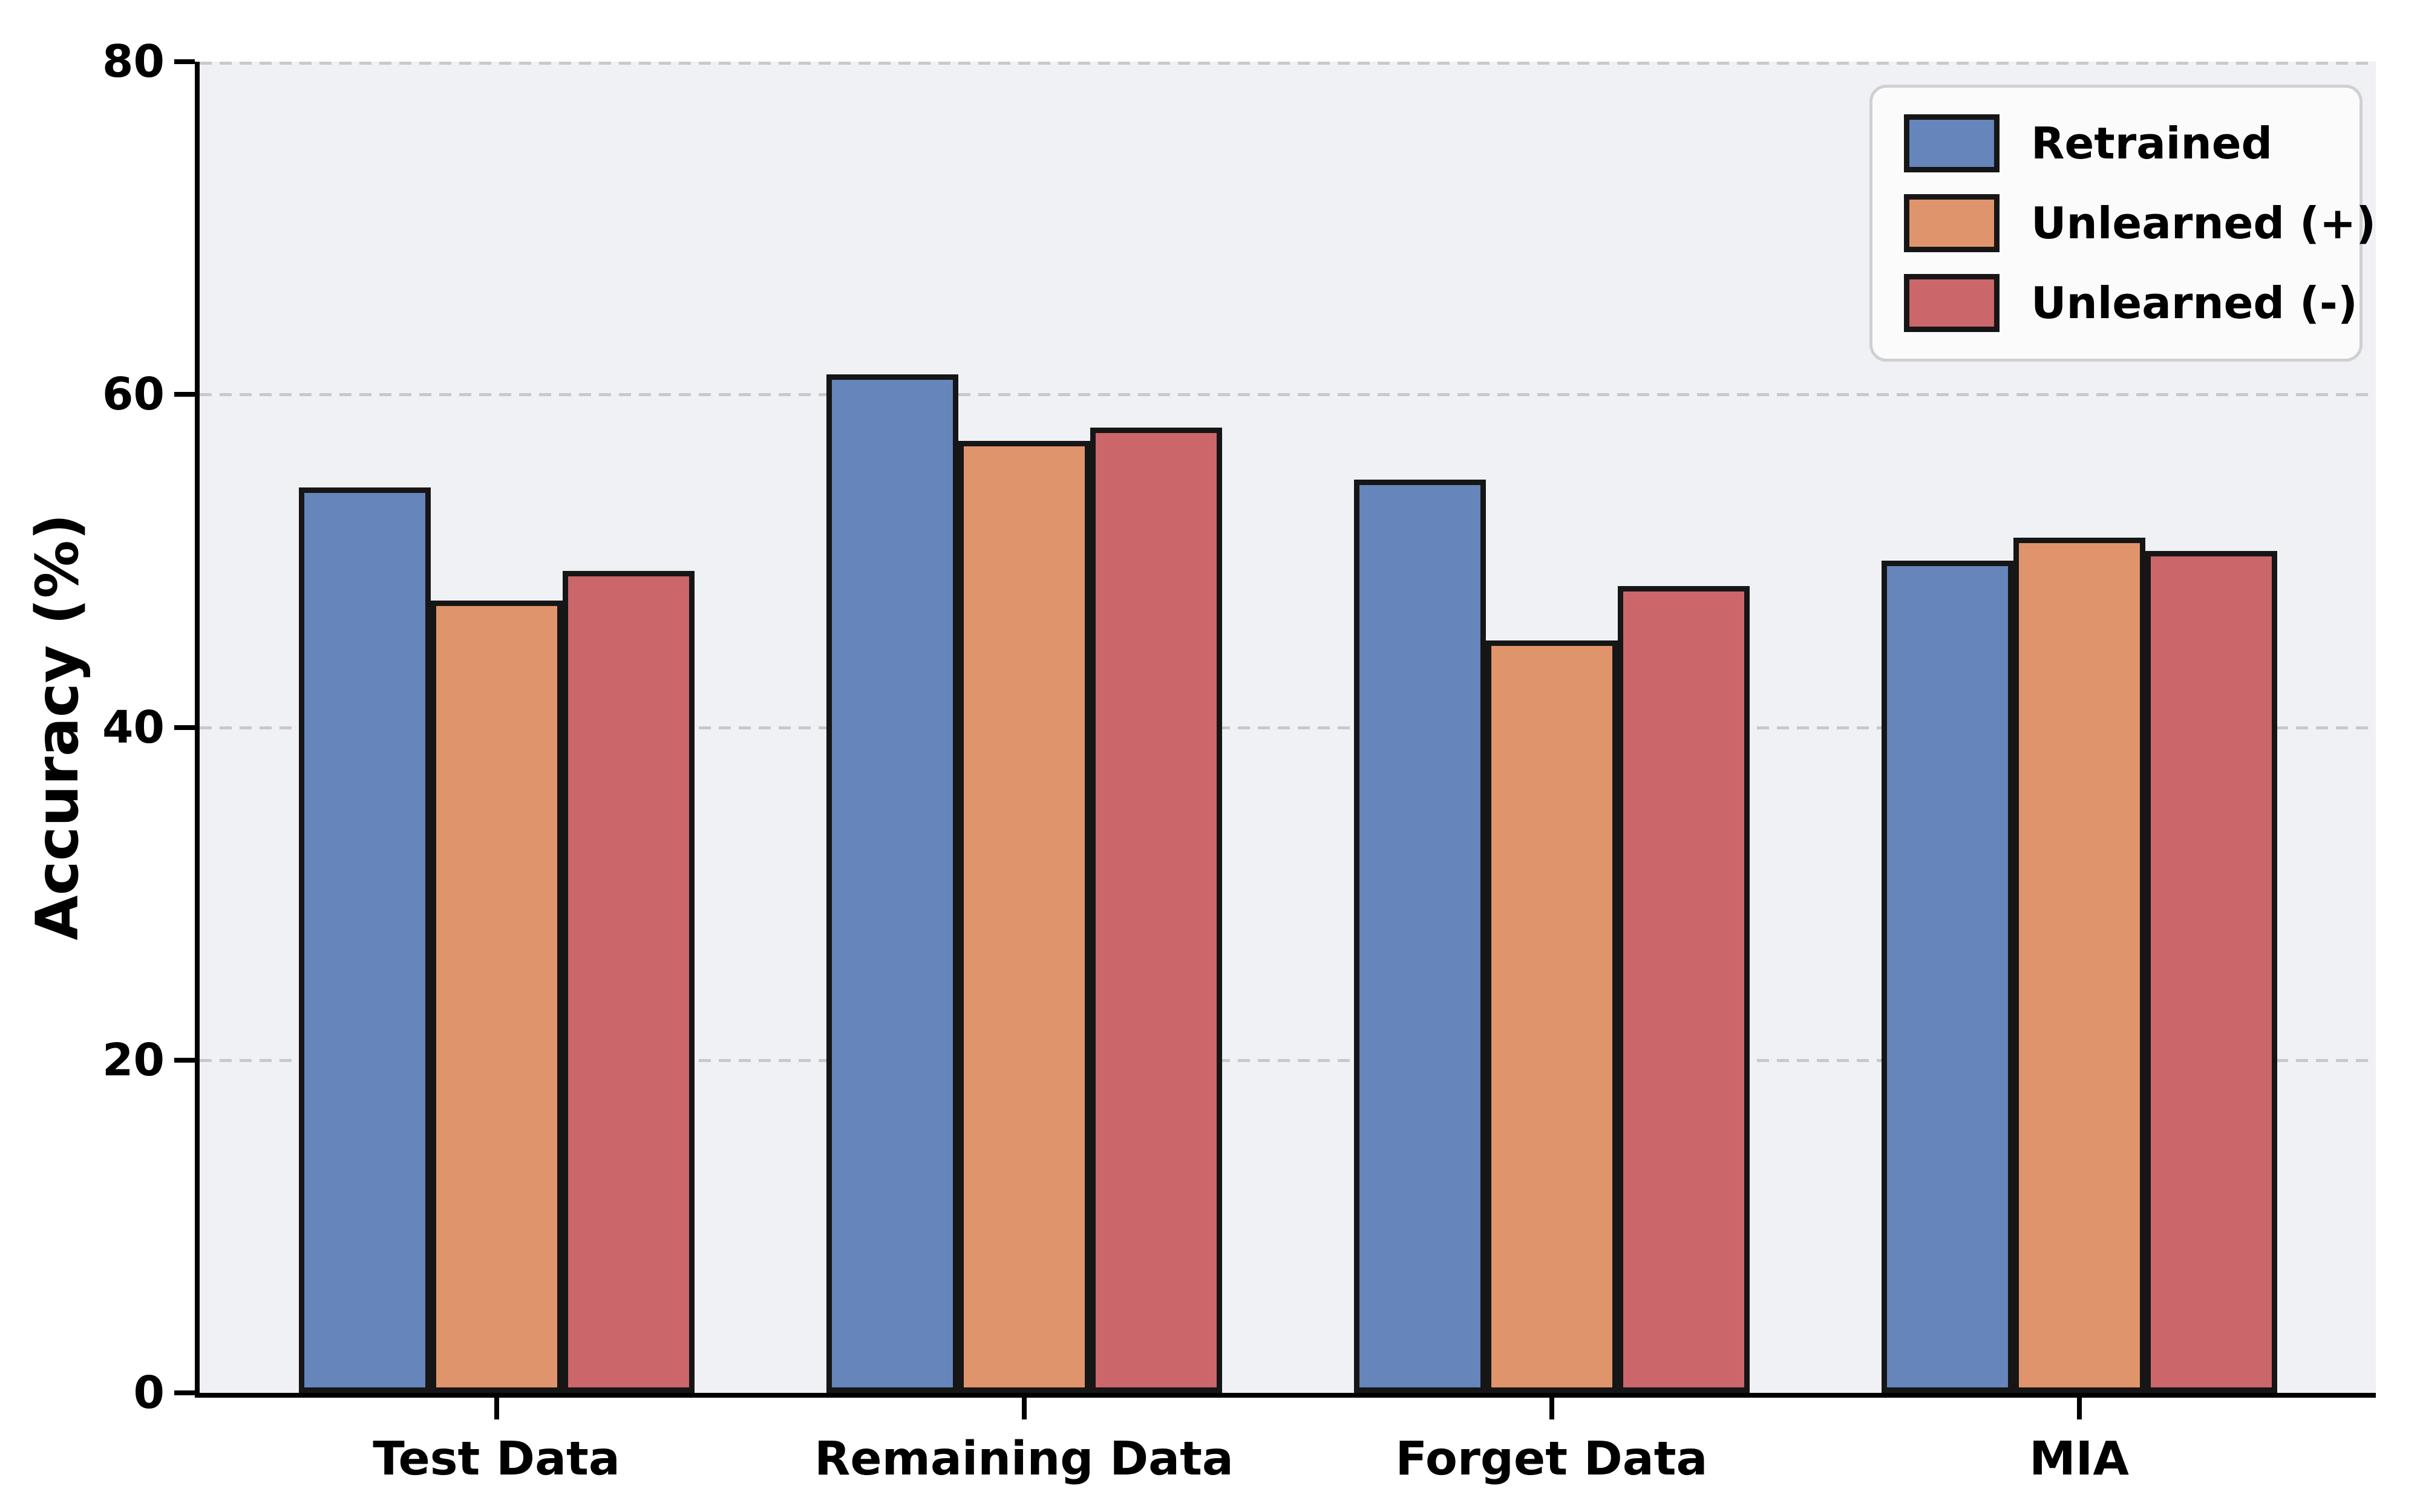 The image size is (2420, 1512). What do you see at coordinates (133, 394) in the screenshot?
I see `y-tick-label-60: 60` at bounding box center [133, 394].